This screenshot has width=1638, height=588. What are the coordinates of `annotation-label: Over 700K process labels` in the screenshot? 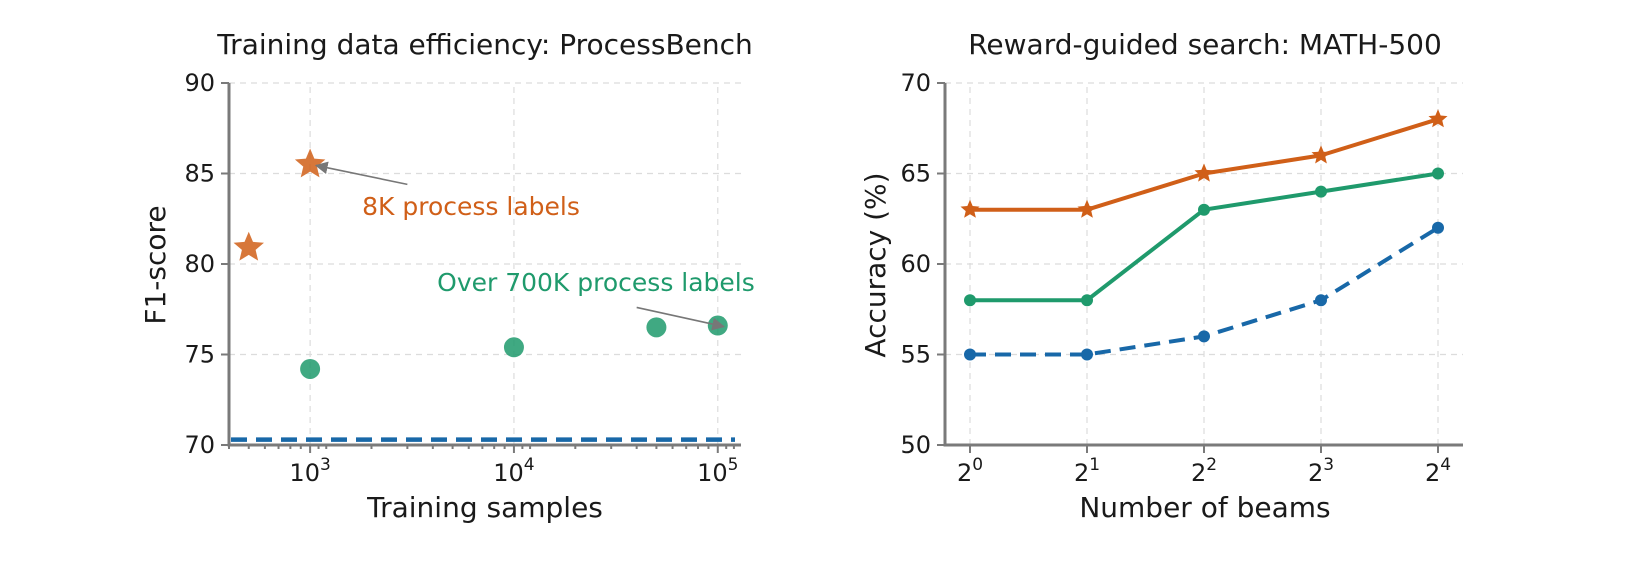 It's located at (596, 282).